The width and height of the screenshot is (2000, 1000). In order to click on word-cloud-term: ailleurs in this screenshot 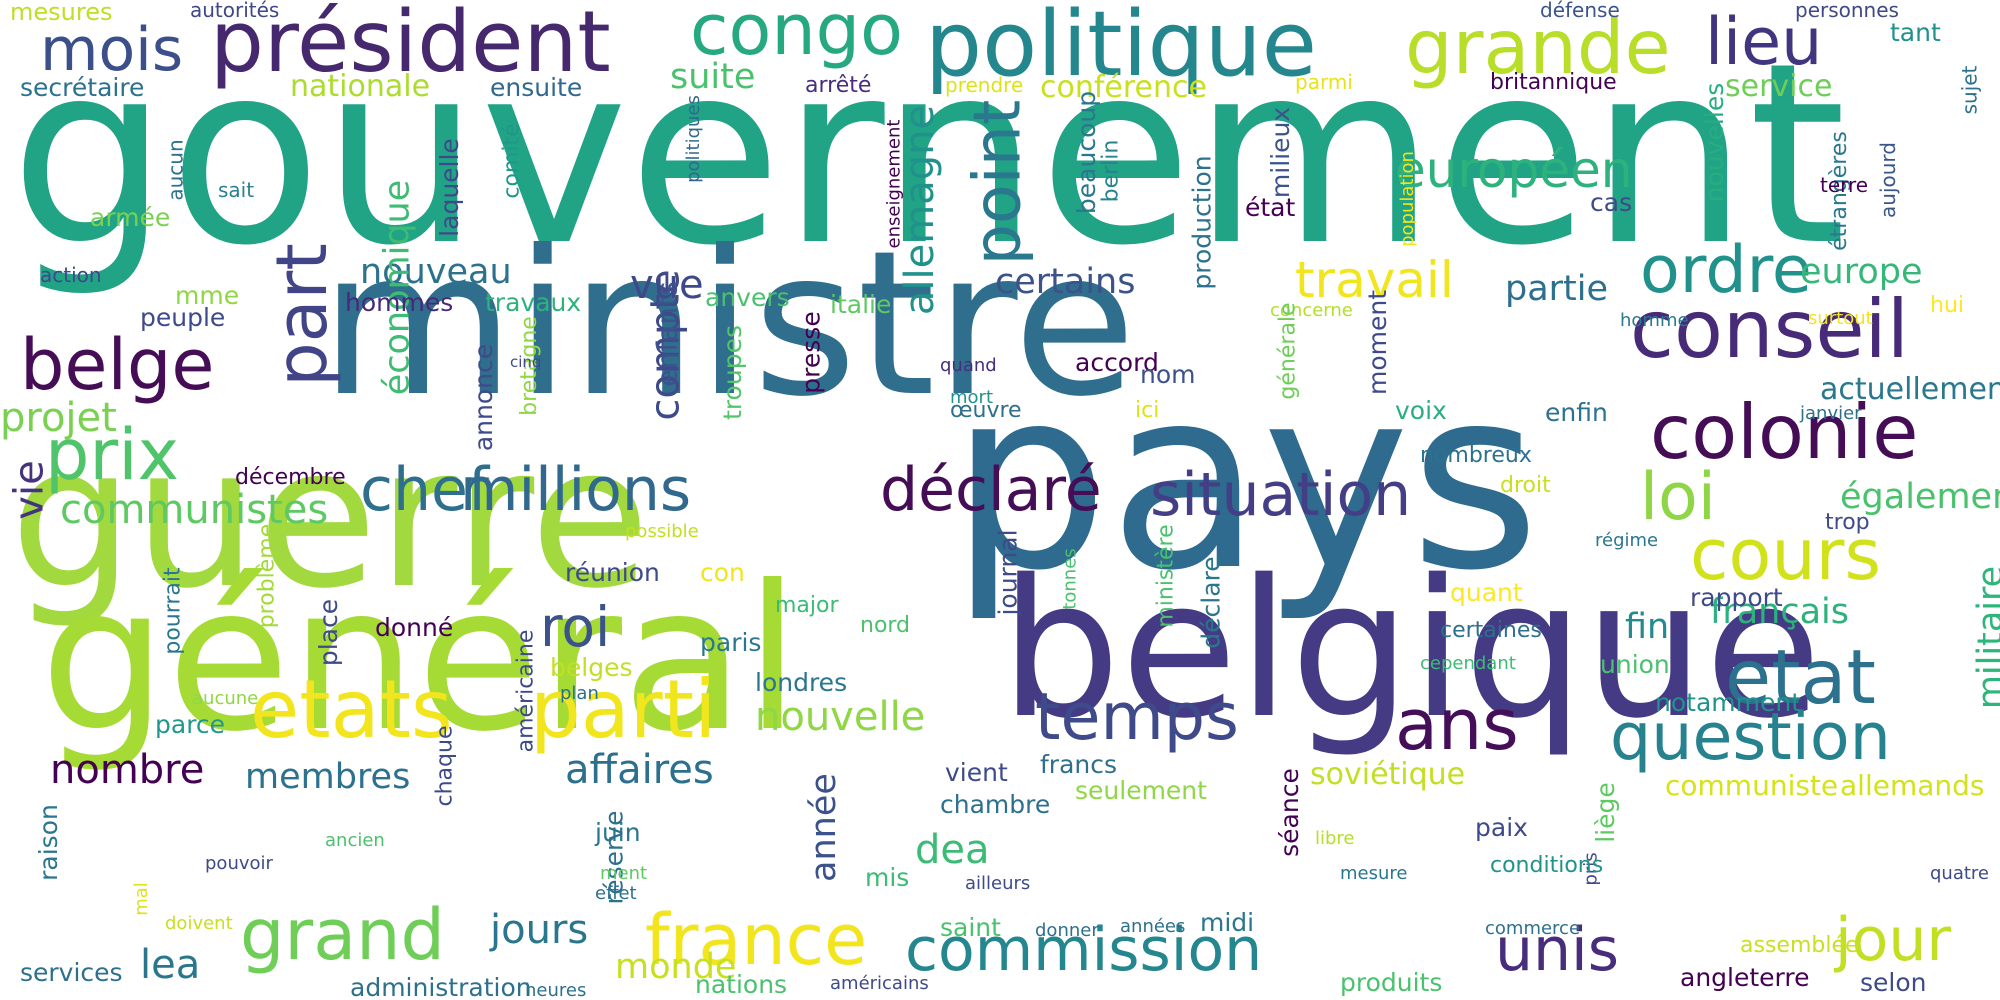, I will do `click(998, 883)`.